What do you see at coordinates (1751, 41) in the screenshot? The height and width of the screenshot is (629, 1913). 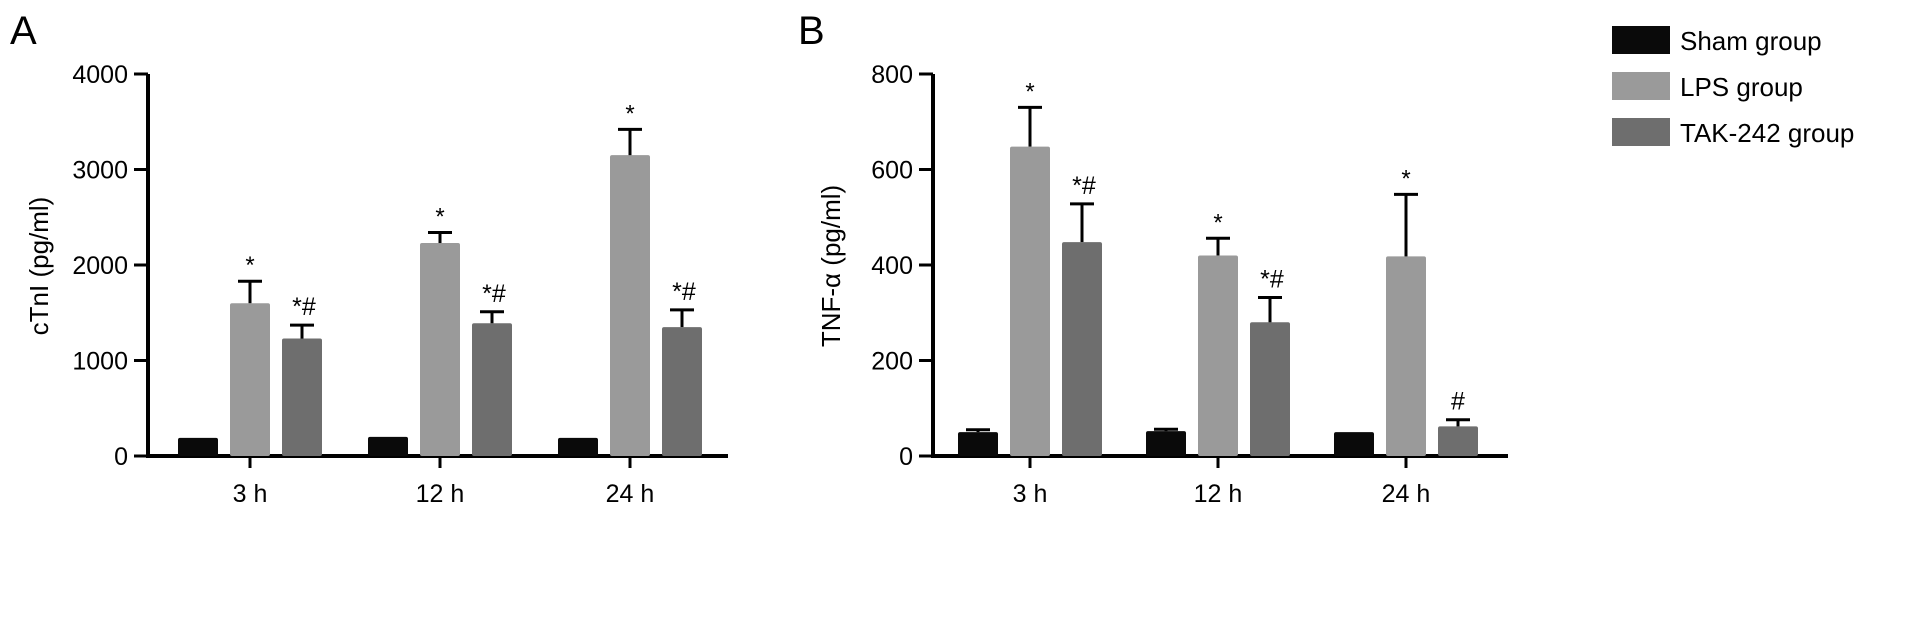 I see `legend-label-sham: Sham group` at bounding box center [1751, 41].